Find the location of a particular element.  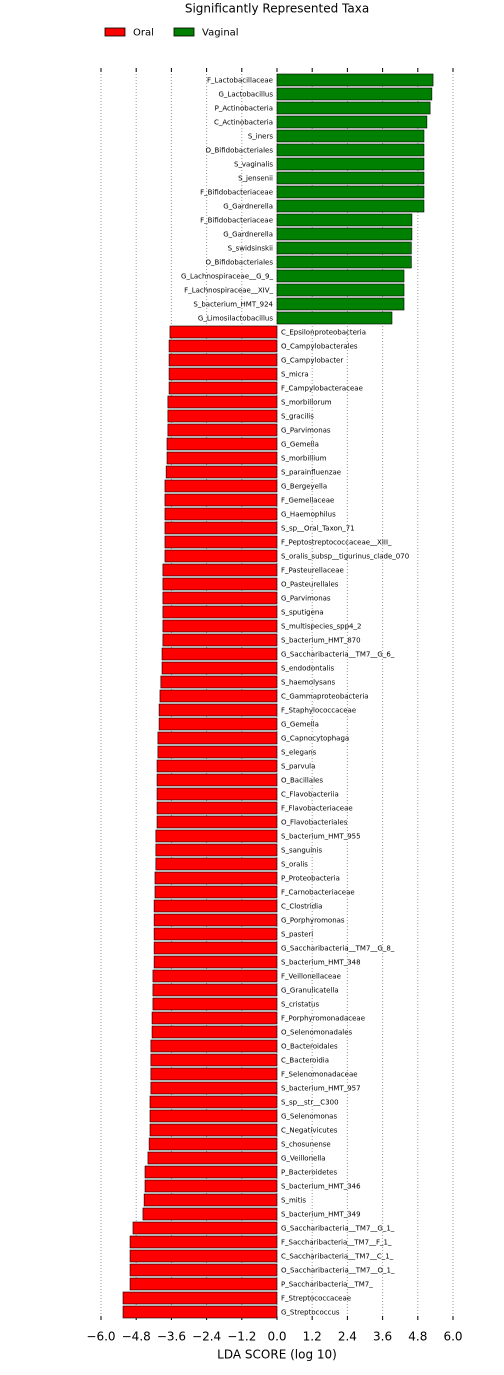

bar-label: G_Saccharibacteria__TM7__G_8_ is located at coordinates (338, 949).